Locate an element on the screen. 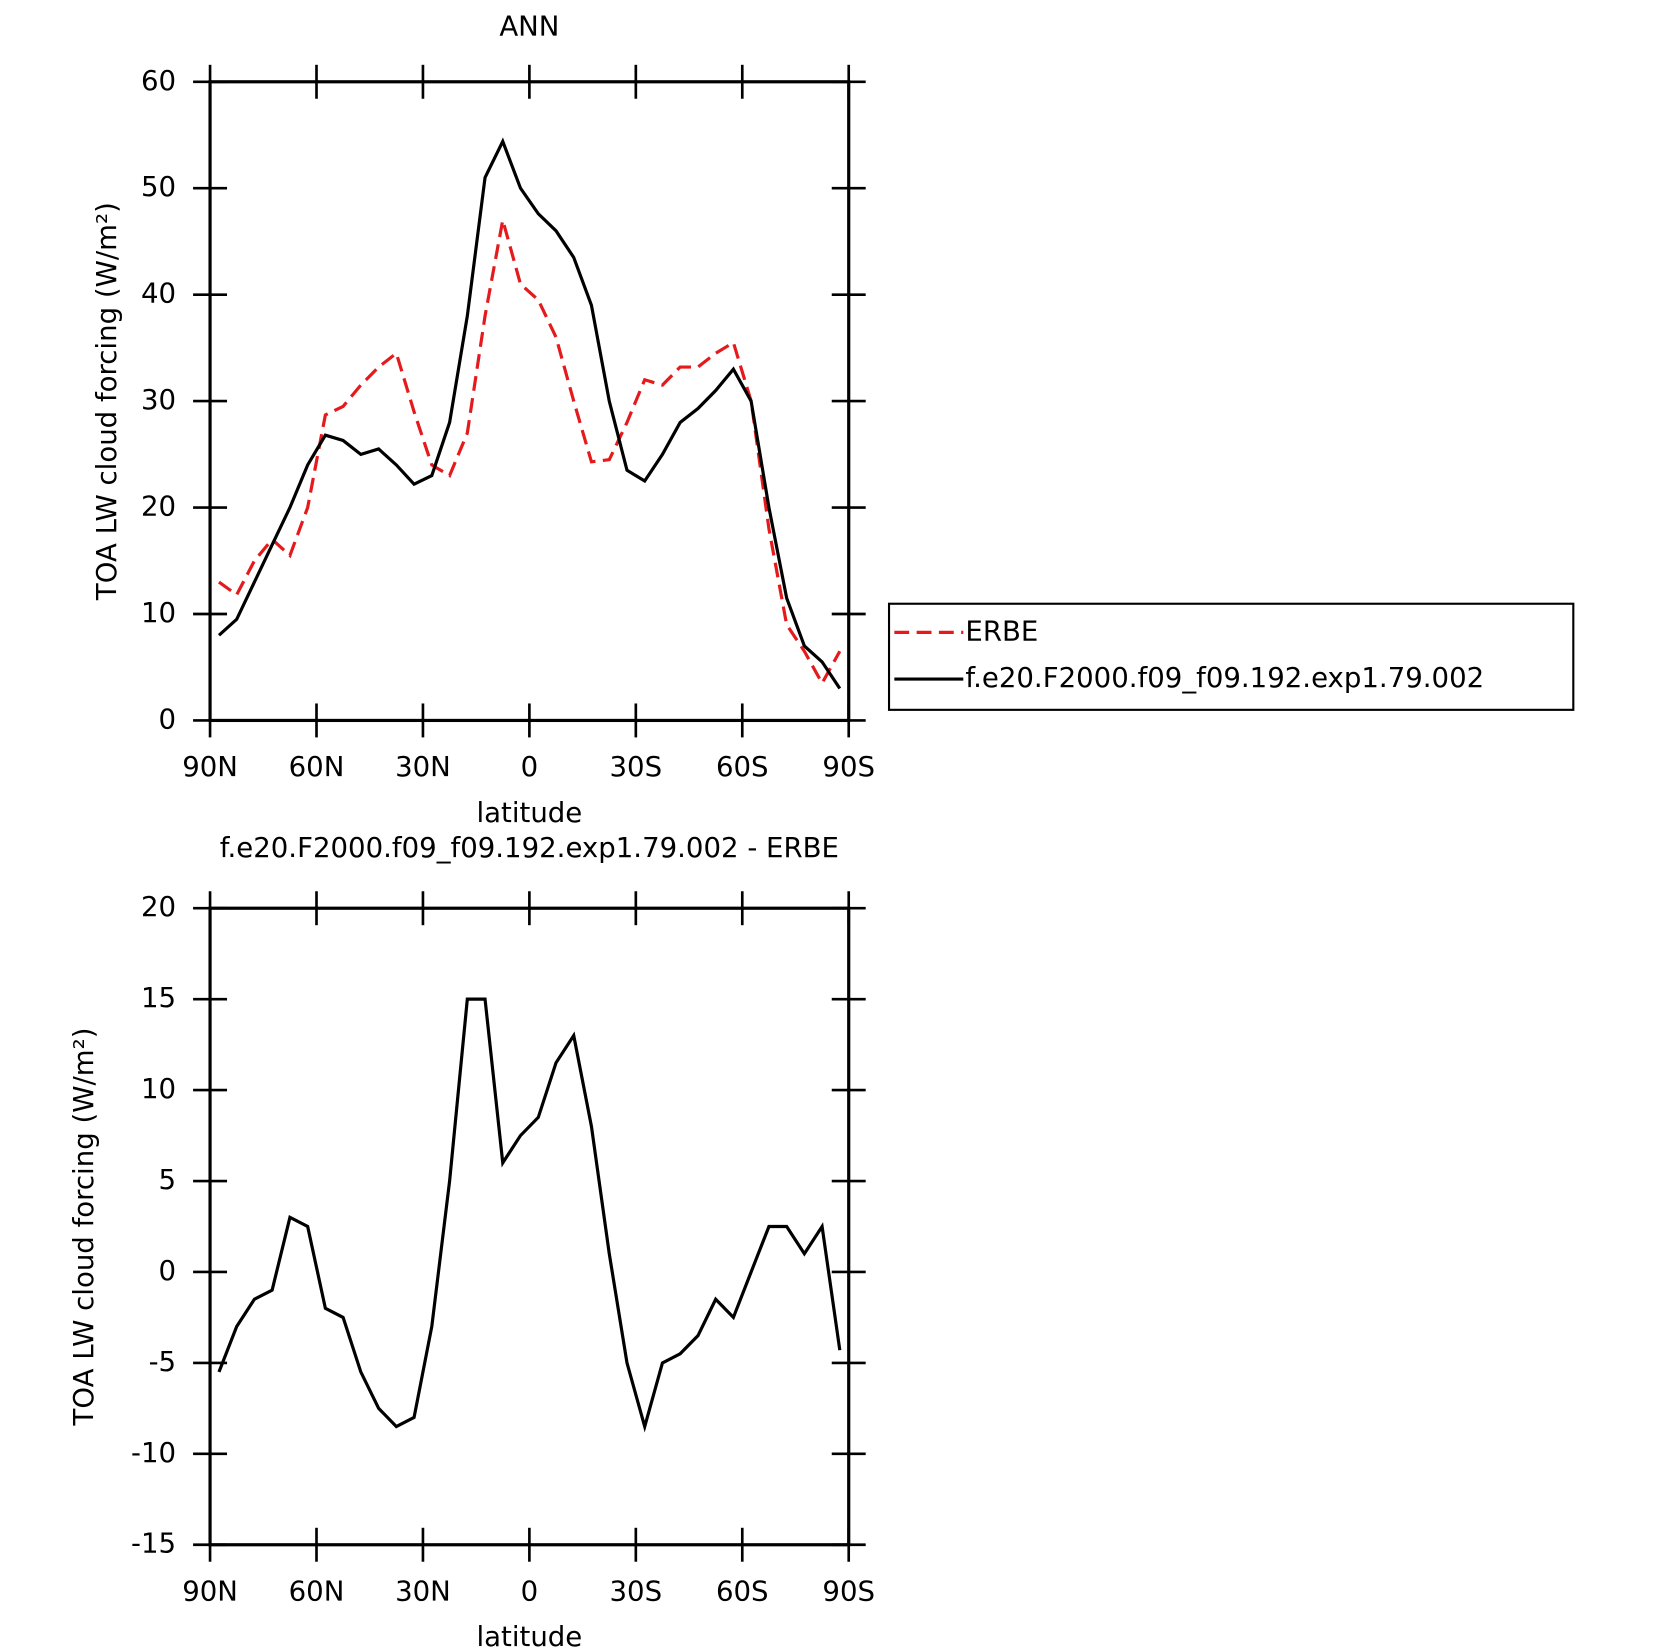  y-tick-label: -5 is located at coordinates (163, 1361).